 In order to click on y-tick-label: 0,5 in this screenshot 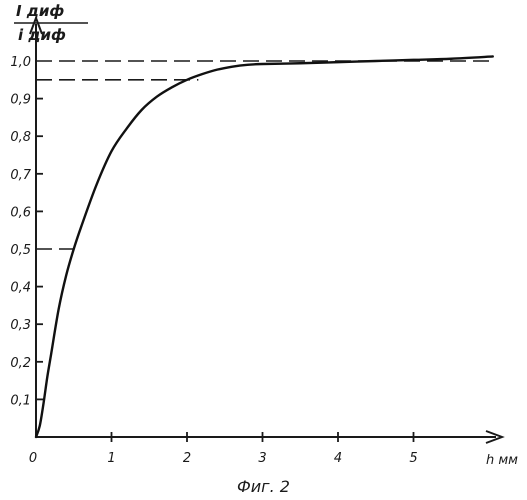, I will do `click(20, 250)`.